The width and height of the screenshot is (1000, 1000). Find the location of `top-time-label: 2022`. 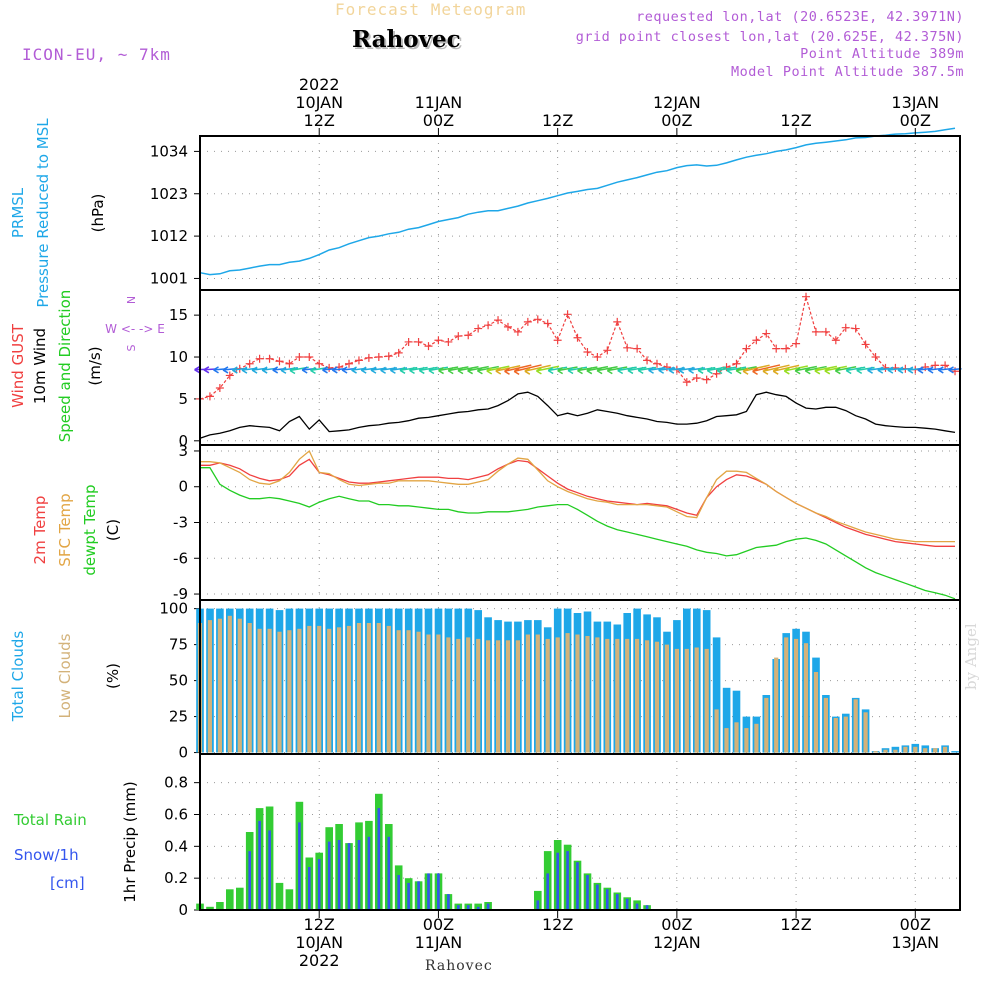

top-time-label: 2022 is located at coordinates (319, 84).